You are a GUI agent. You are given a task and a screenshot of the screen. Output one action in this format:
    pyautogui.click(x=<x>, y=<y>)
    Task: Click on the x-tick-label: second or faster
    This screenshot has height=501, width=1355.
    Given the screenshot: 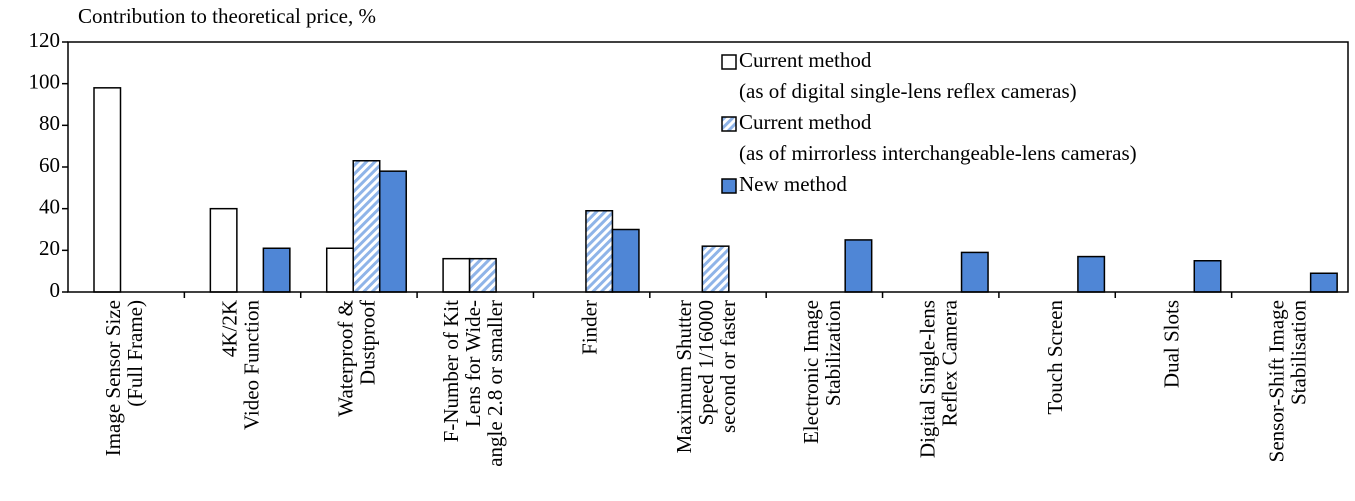 What is the action you would take?
    pyautogui.click(x=728, y=366)
    